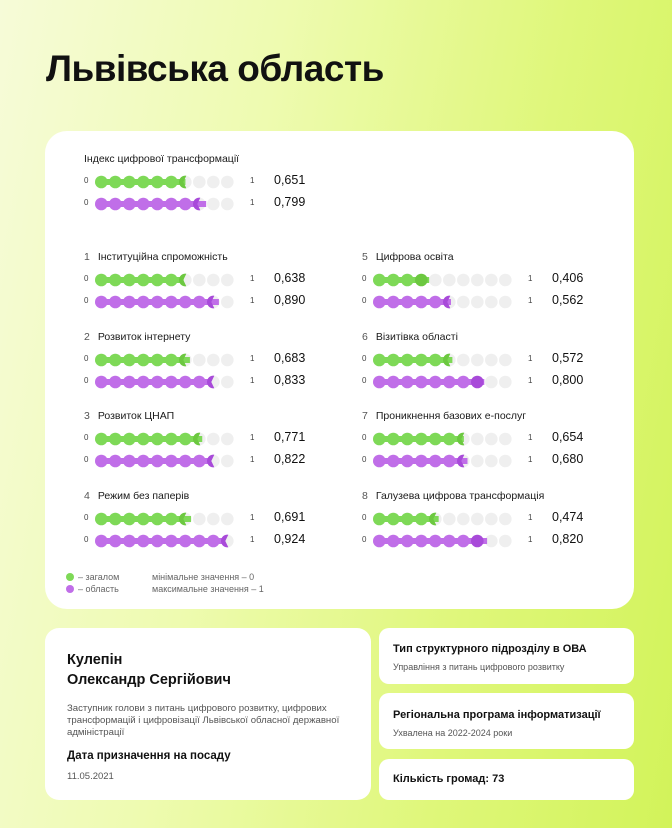 This screenshot has width=672, height=828. What do you see at coordinates (290, 180) in the screenshot?
I see `value-general: 0,651` at bounding box center [290, 180].